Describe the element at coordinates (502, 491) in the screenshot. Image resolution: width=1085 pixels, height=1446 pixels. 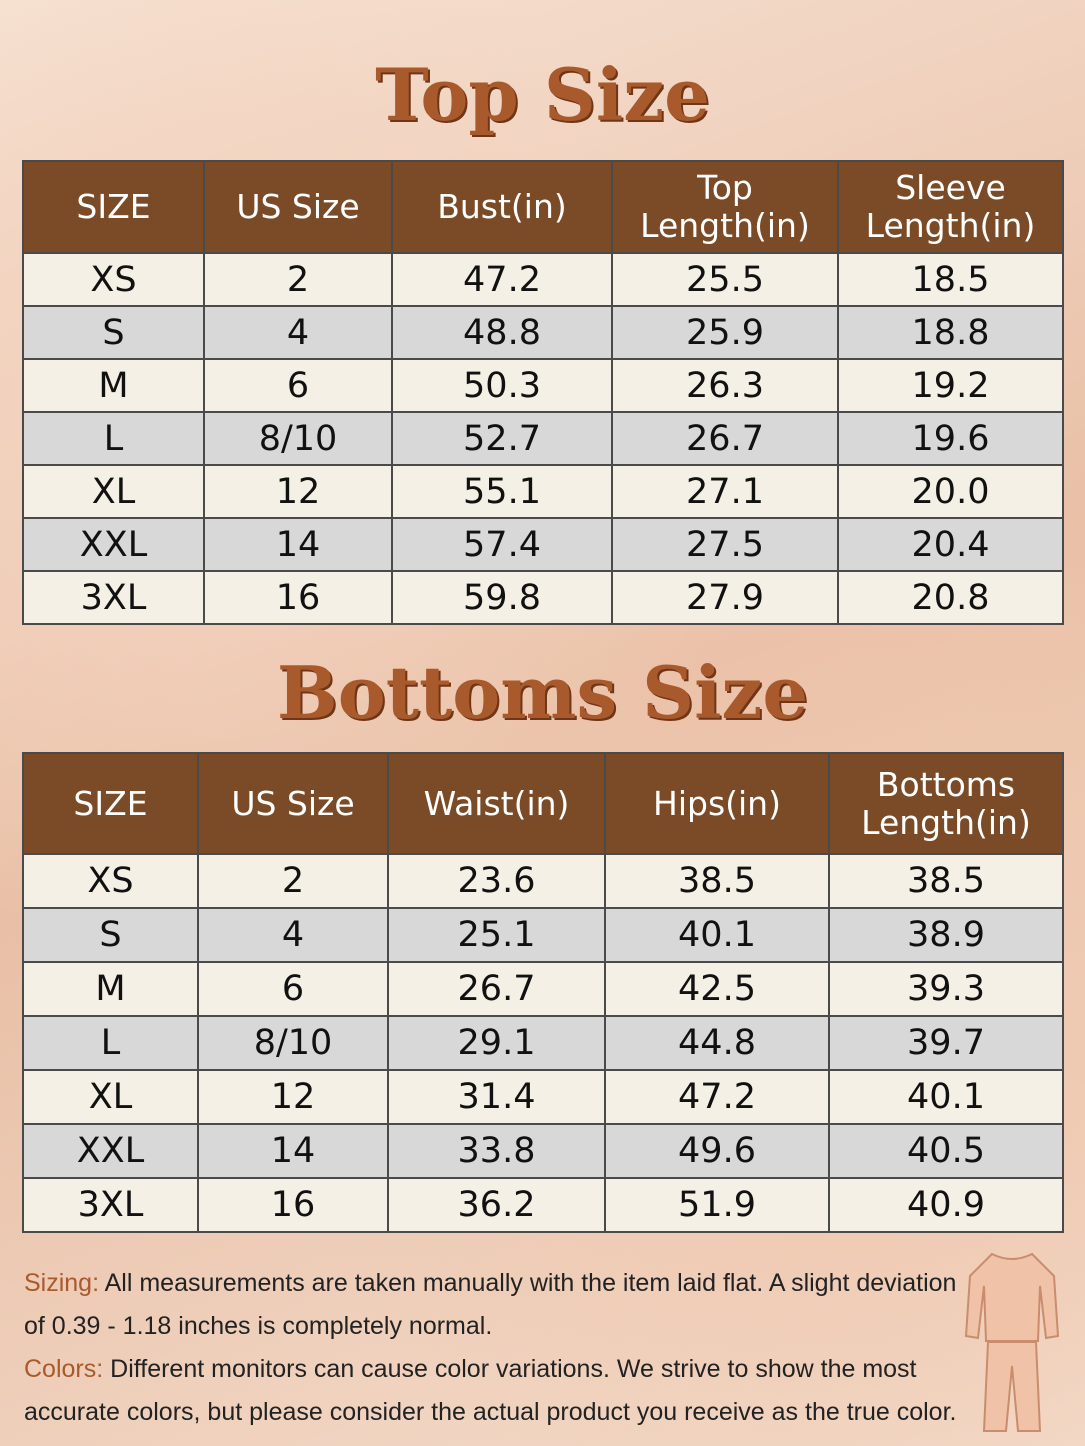
I see `cell: 55.1` at that location.